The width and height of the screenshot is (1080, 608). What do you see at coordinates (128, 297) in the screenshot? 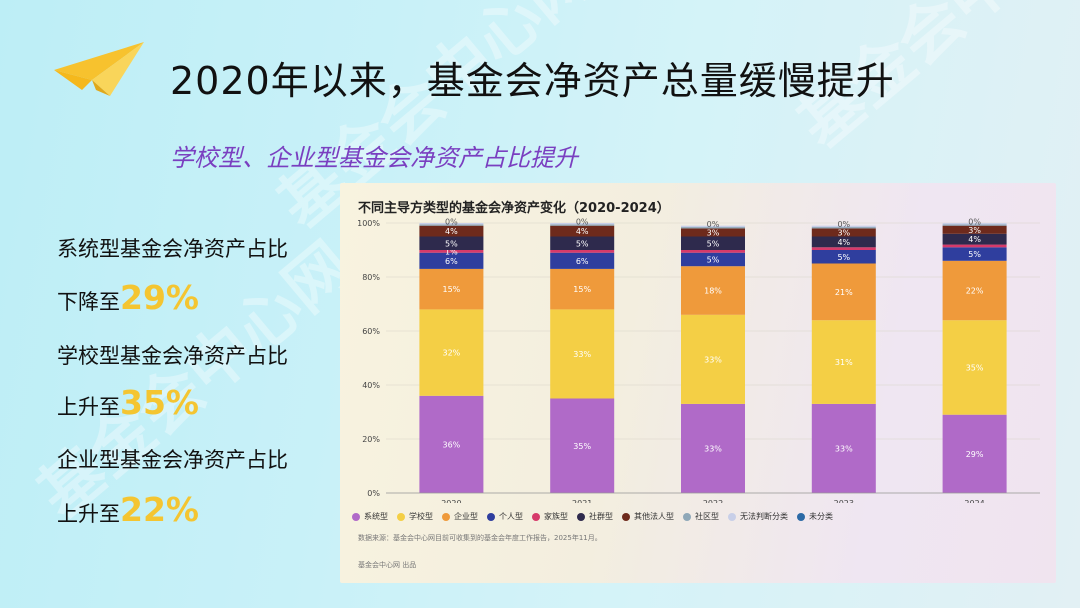
I see `stat-value-line: 下降至29%` at bounding box center [128, 297].